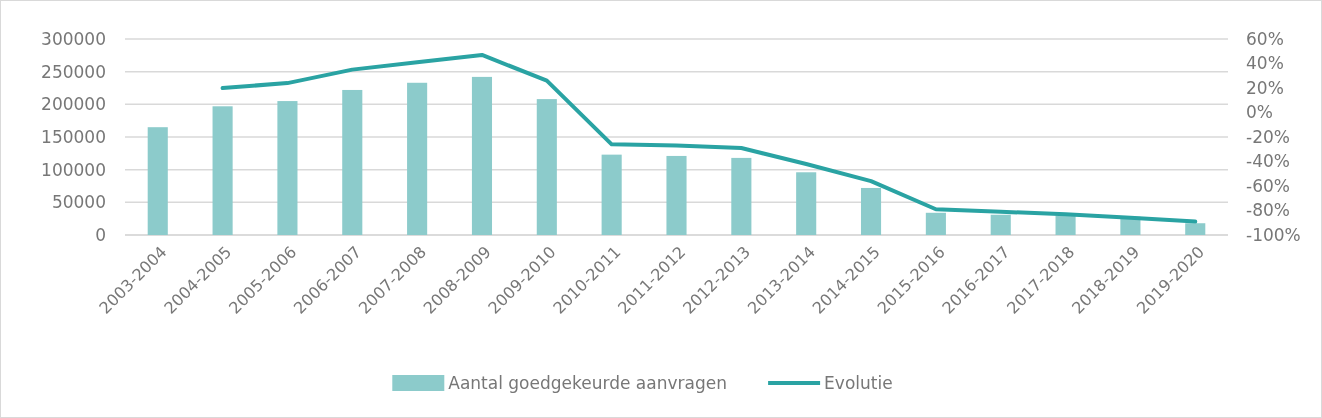 This screenshot has width=1322, height=418. What do you see at coordinates (73, 38) in the screenshot?
I see `y-tick-label: 300000` at bounding box center [73, 38].